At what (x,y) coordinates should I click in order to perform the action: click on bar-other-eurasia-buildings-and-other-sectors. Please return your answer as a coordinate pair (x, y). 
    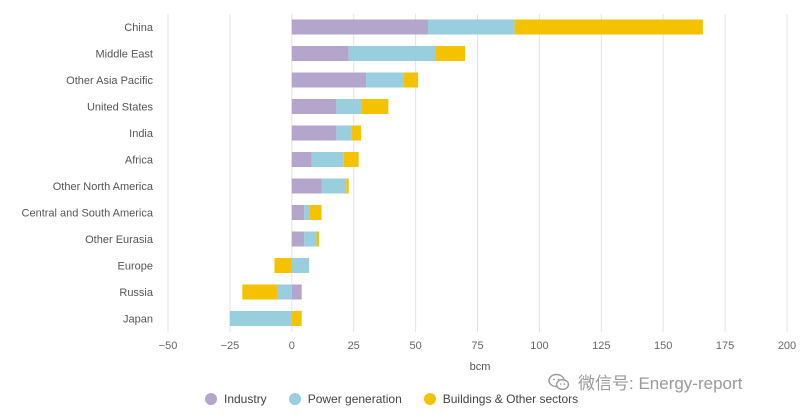
    Looking at the image, I should click on (318, 239).